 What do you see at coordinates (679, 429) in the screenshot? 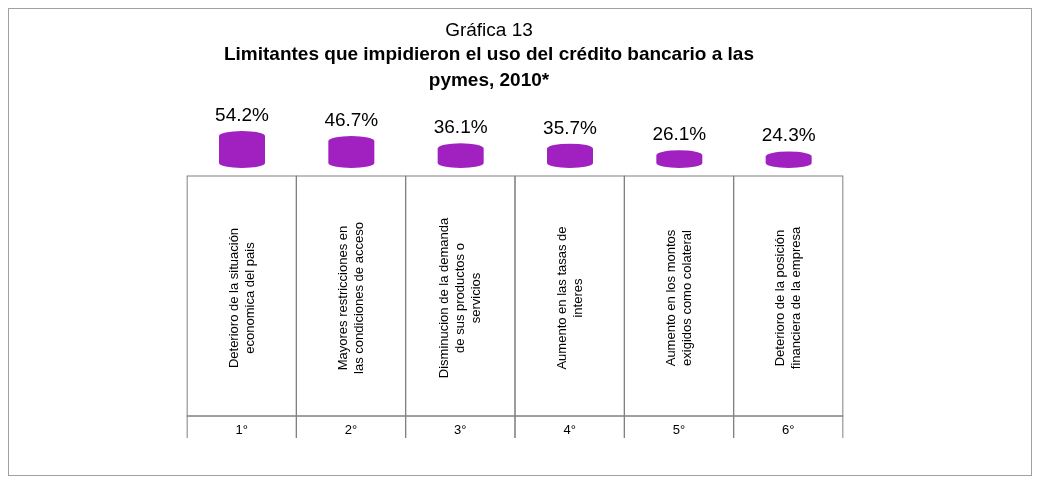
I see `text: 5°` at bounding box center [679, 429].